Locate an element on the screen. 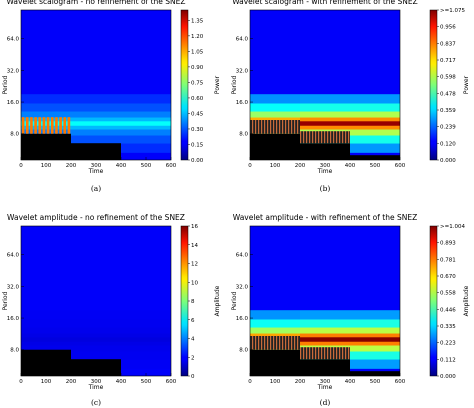  colorbar-tick-label: 0.45 is located at coordinates (197, 114).